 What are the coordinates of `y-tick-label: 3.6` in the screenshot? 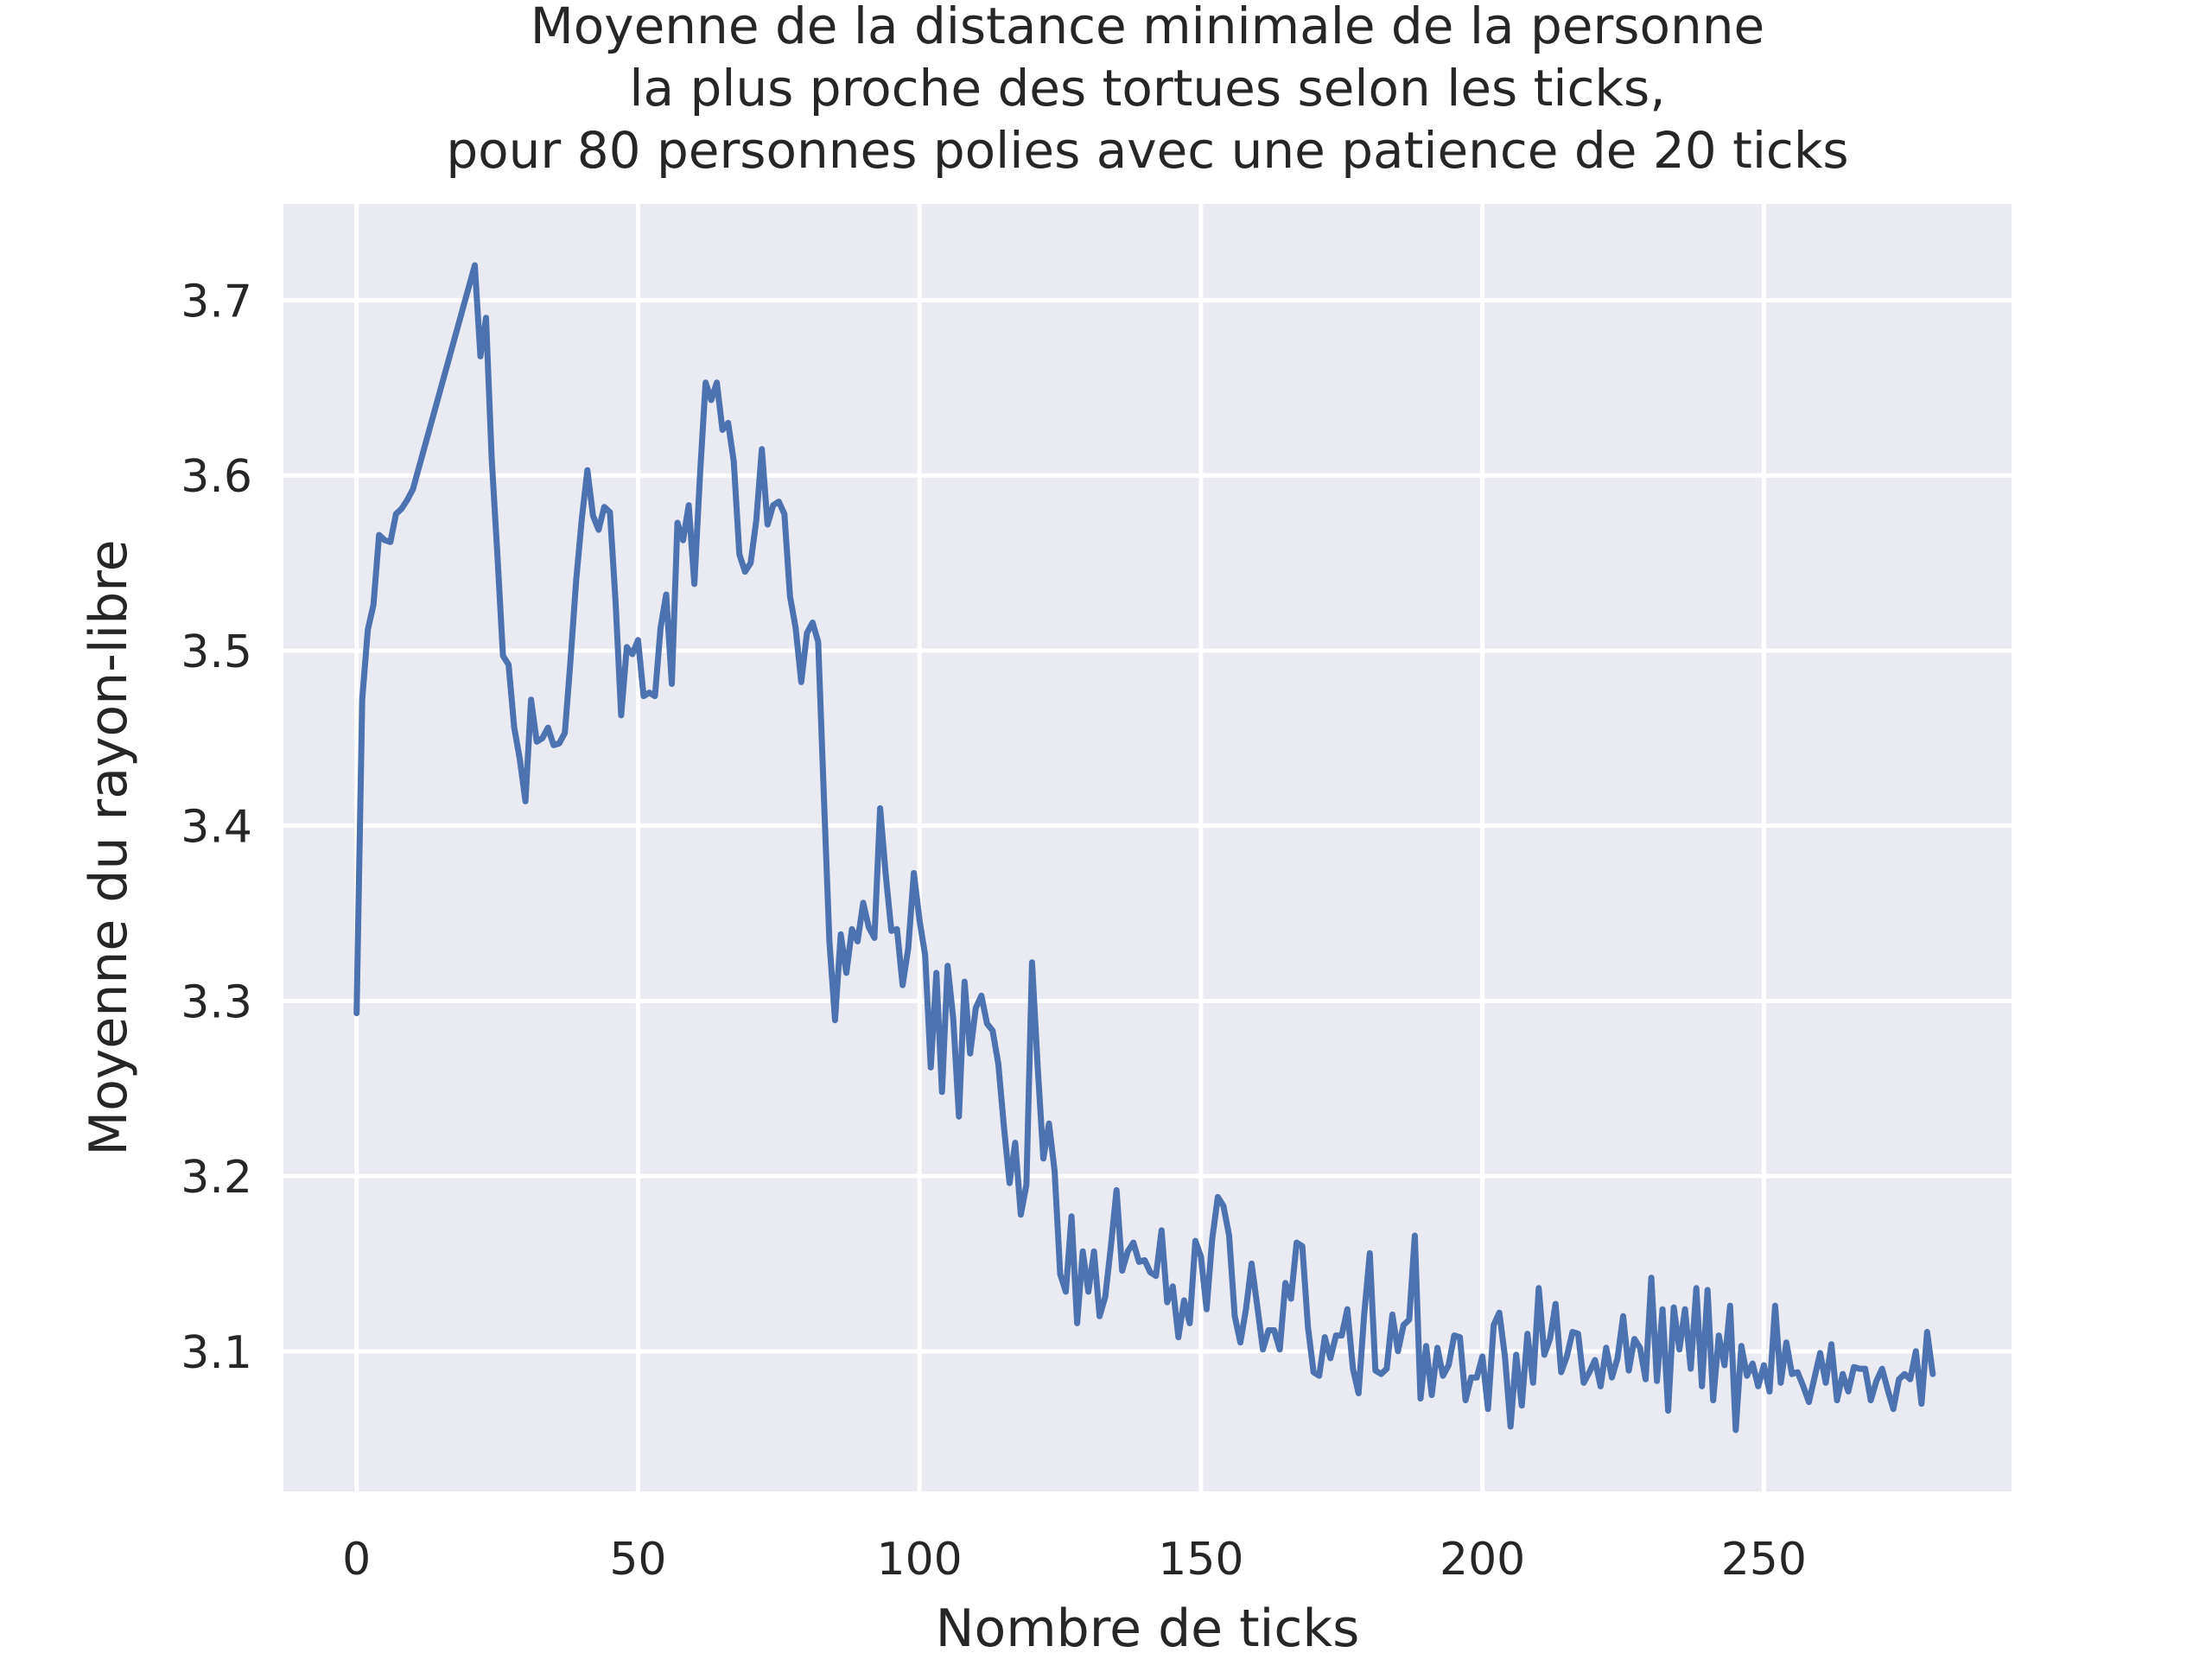 It's located at (216, 477).